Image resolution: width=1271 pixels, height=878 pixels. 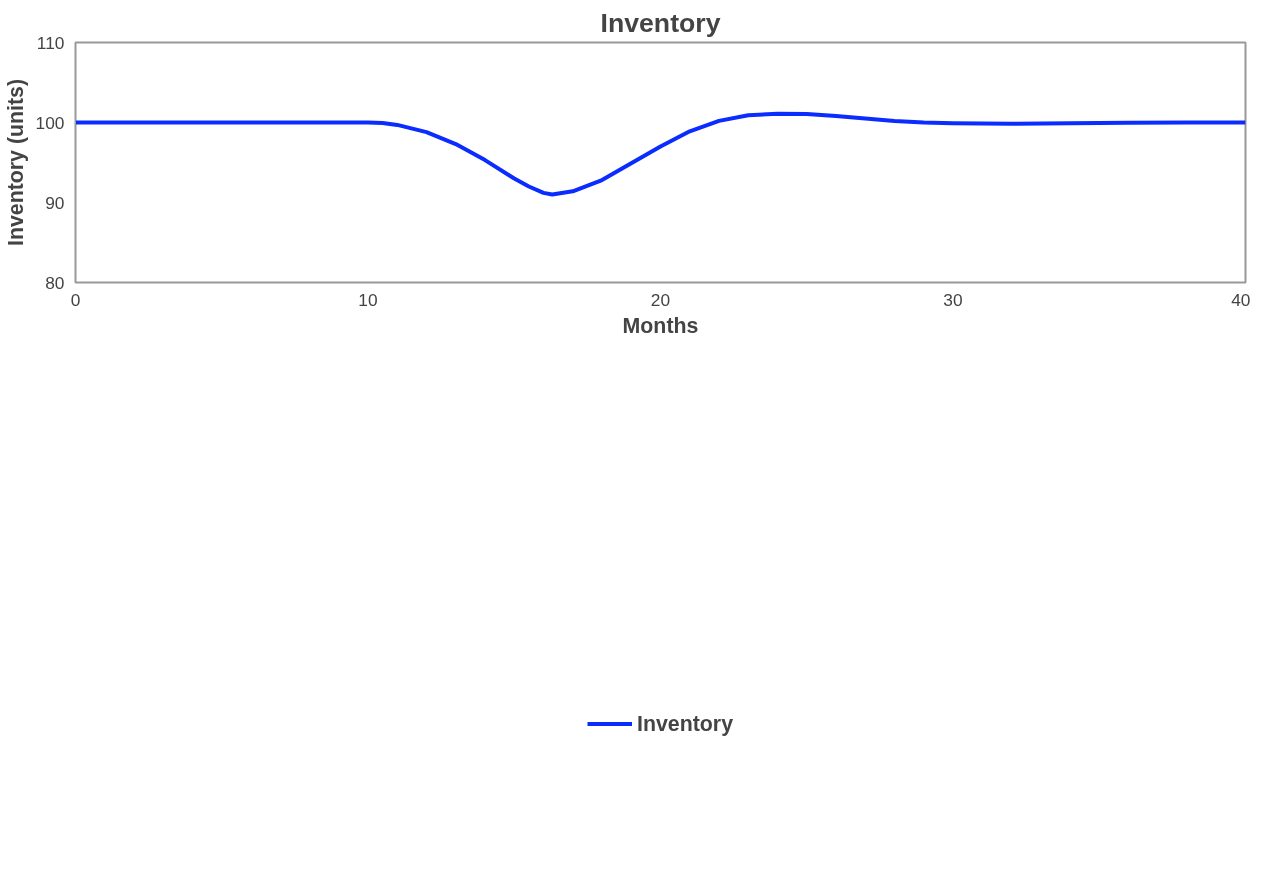 What do you see at coordinates (660, 22) in the screenshot?
I see `chart-title: Inventory` at bounding box center [660, 22].